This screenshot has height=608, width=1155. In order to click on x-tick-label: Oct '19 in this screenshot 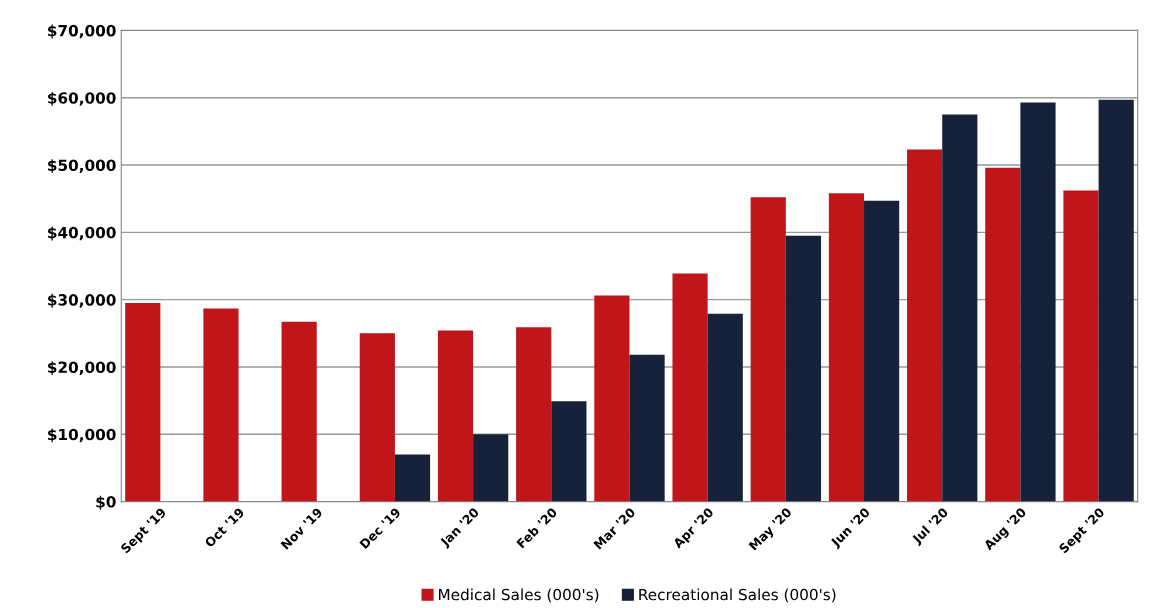, I will do `click(224, 527)`.